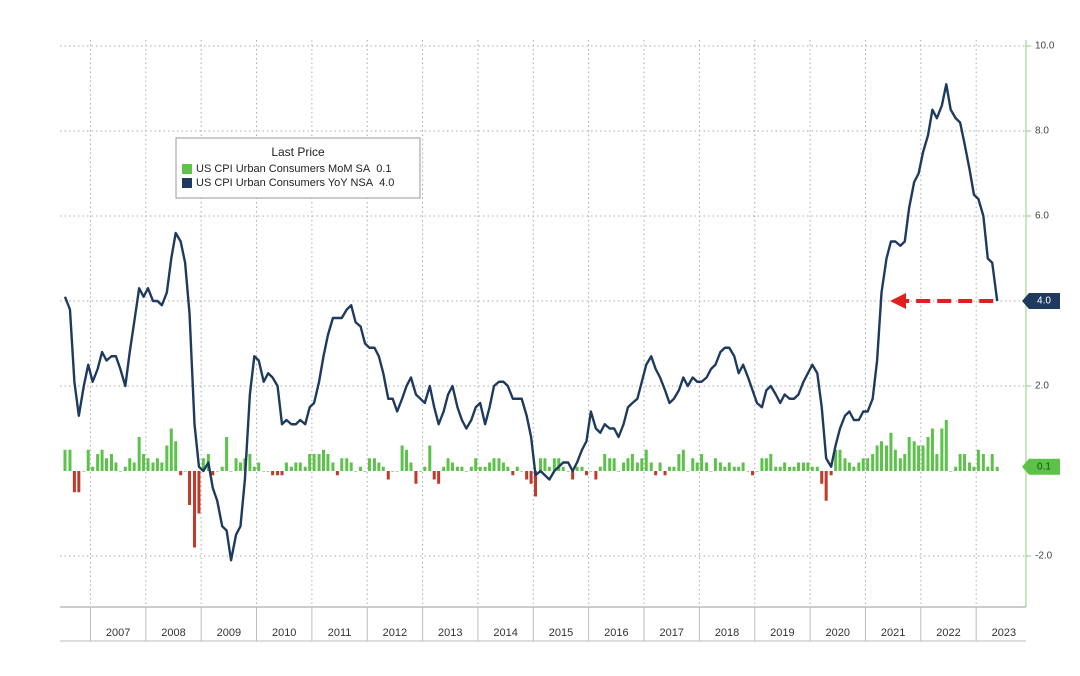  I want to click on arrow-head, so click(898, 301).